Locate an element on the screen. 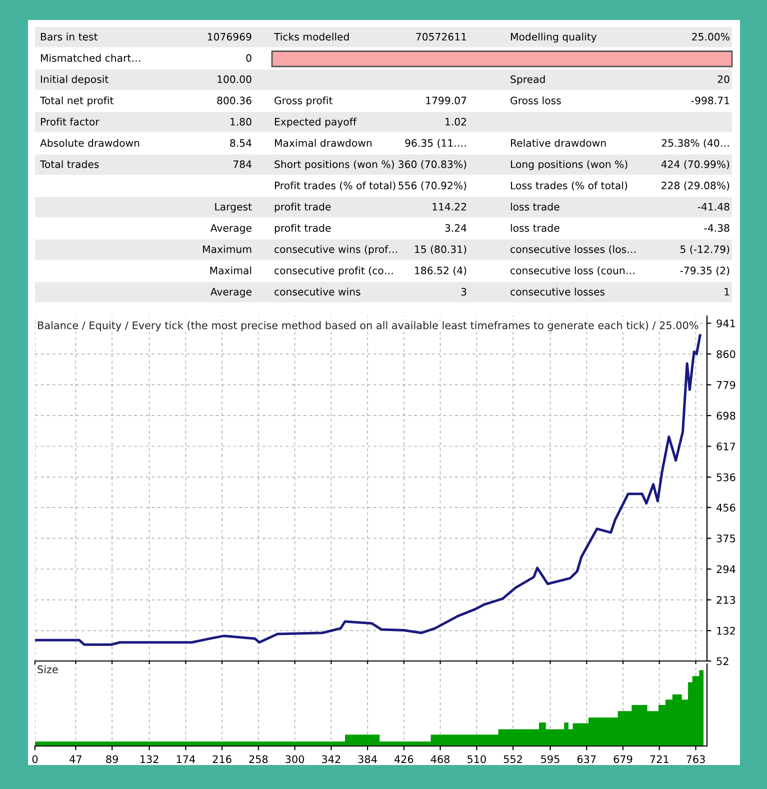 This screenshot has height=789, width=767. x-tick-label: 679 is located at coordinates (623, 759).